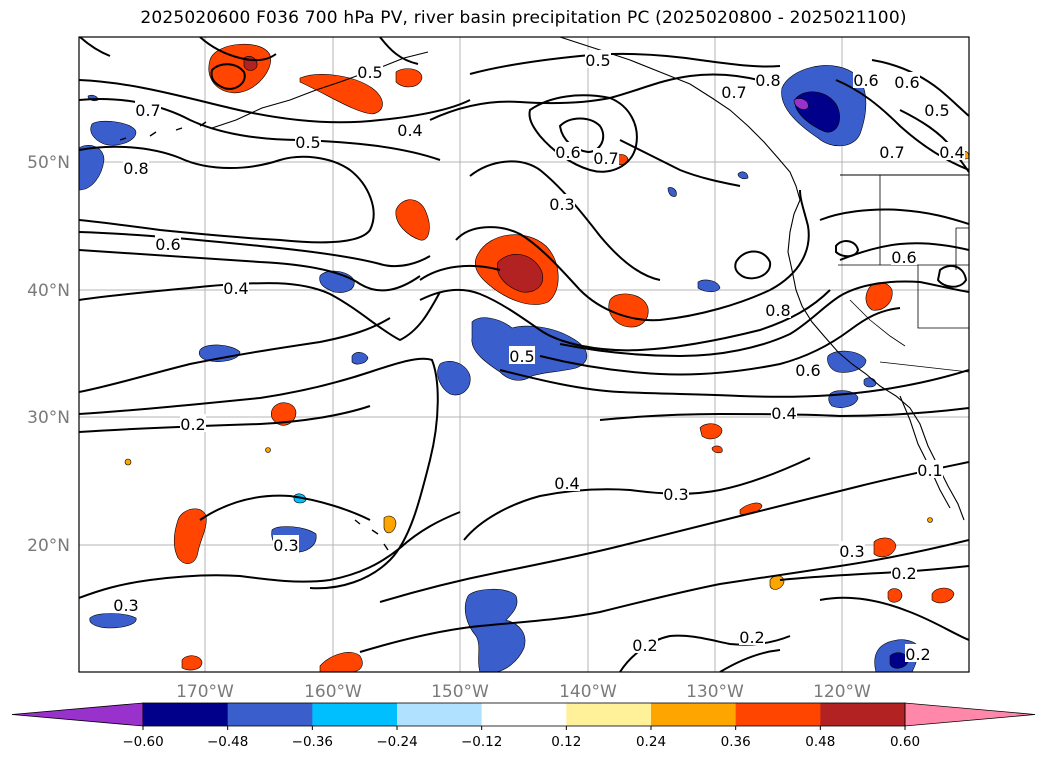 This screenshot has height=765, width=1047. What do you see at coordinates (48, 291) in the screenshot?
I see `lat-label-40n: 40°N` at bounding box center [48, 291].